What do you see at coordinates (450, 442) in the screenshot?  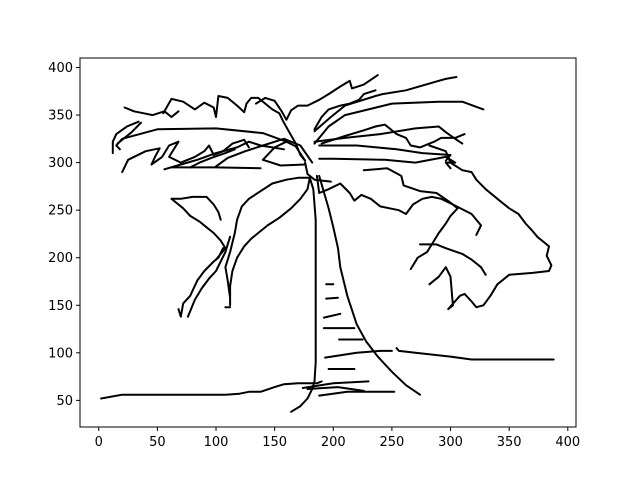 I see `x-tick-label: 300` at bounding box center [450, 442].